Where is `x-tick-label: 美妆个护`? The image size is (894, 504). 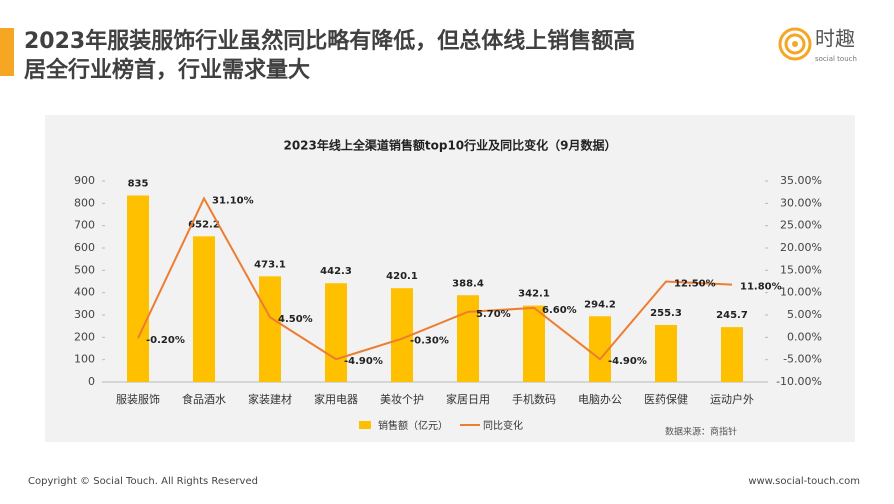
x-tick-label: 美妆个护 is located at coordinates (402, 399).